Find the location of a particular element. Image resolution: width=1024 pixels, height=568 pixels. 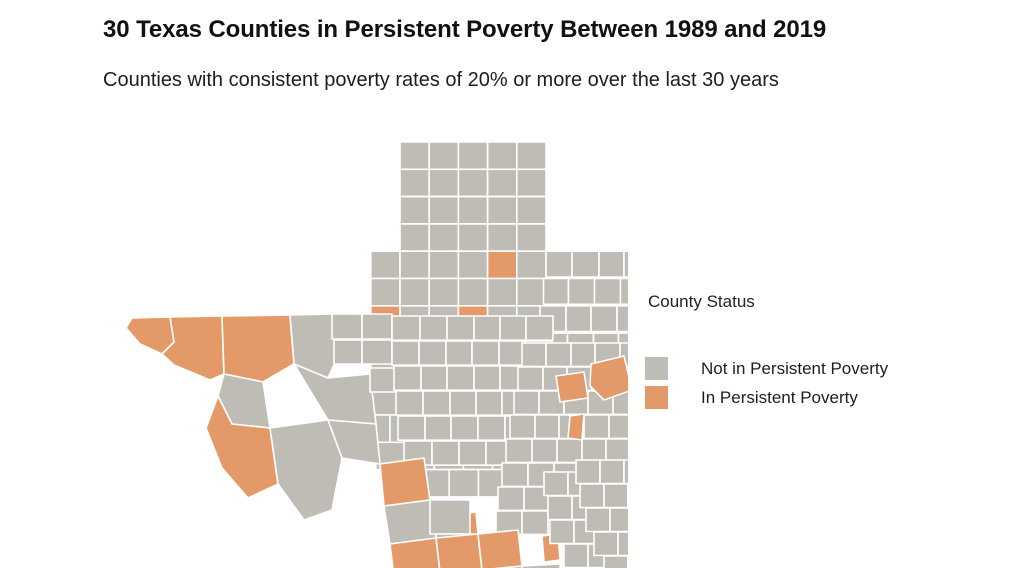

legend-item-not-in-persistent-poverty: Not in Persistent Poverty is located at coordinates (810, 368).